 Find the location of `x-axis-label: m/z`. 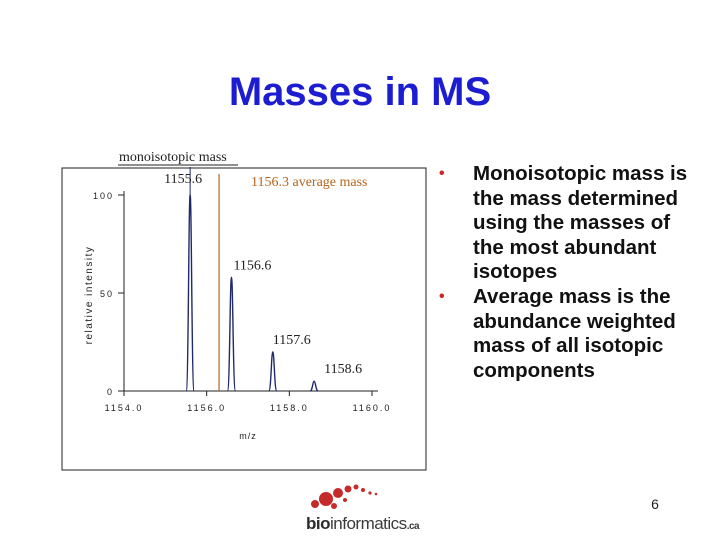

x-axis-label: m/z is located at coordinates (248, 436).